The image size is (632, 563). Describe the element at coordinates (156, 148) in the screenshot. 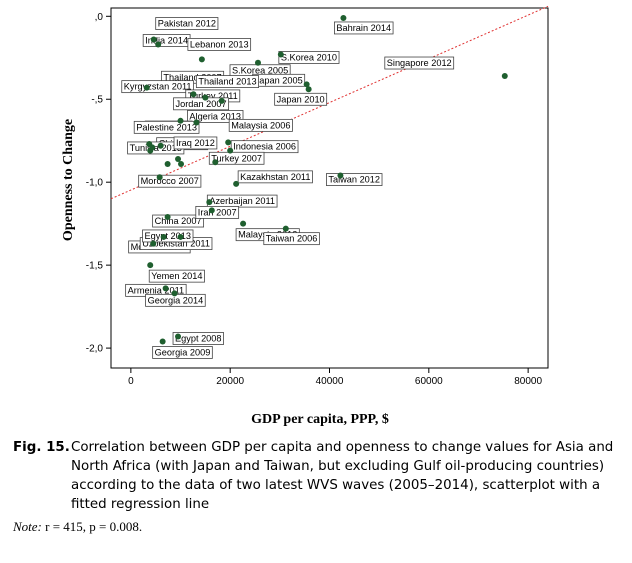

I see `point-label-text: Tunisia 2013` at that location.